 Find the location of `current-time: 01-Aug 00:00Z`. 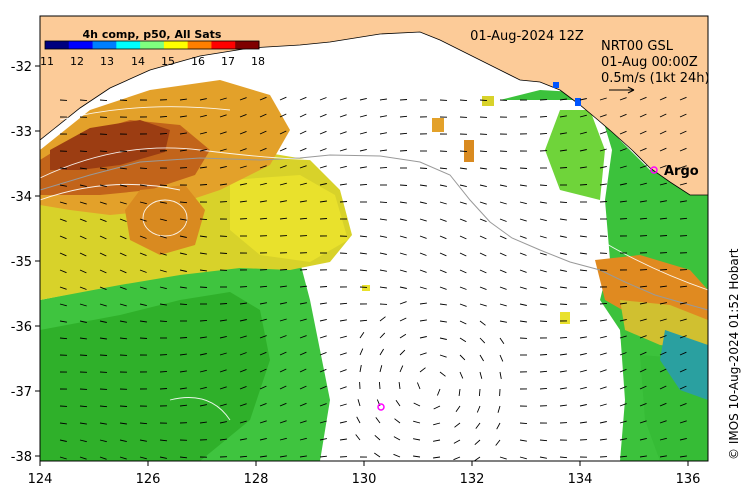

current-time: 01-Aug 00:00Z is located at coordinates (649, 62).